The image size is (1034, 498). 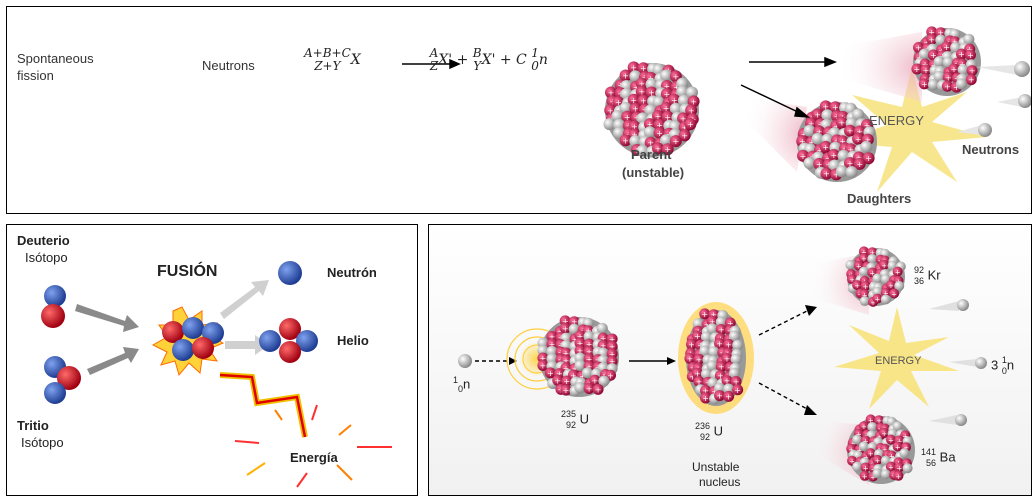 I want to click on neutron-mass-number: 1, so click(x=456, y=380).